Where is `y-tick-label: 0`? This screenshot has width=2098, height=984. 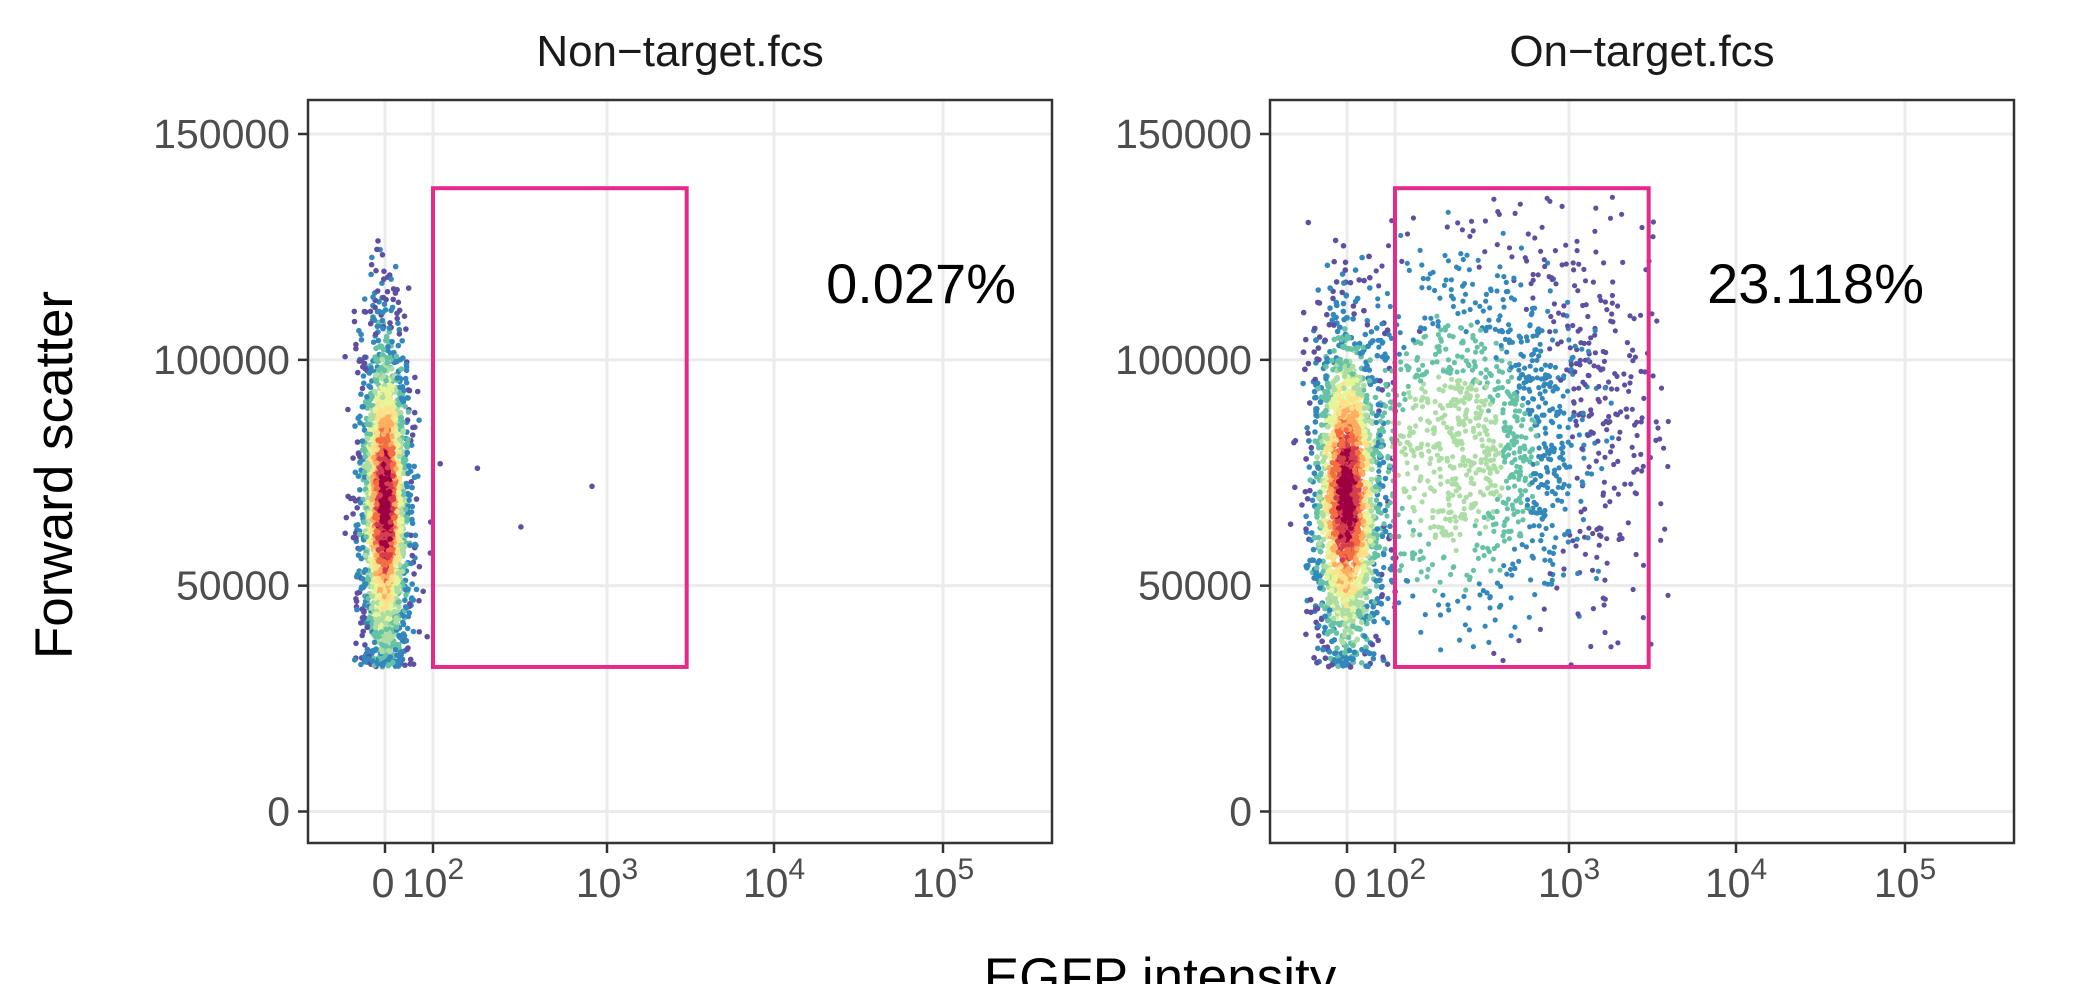
y-tick-label: 0 is located at coordinates (278, 812).